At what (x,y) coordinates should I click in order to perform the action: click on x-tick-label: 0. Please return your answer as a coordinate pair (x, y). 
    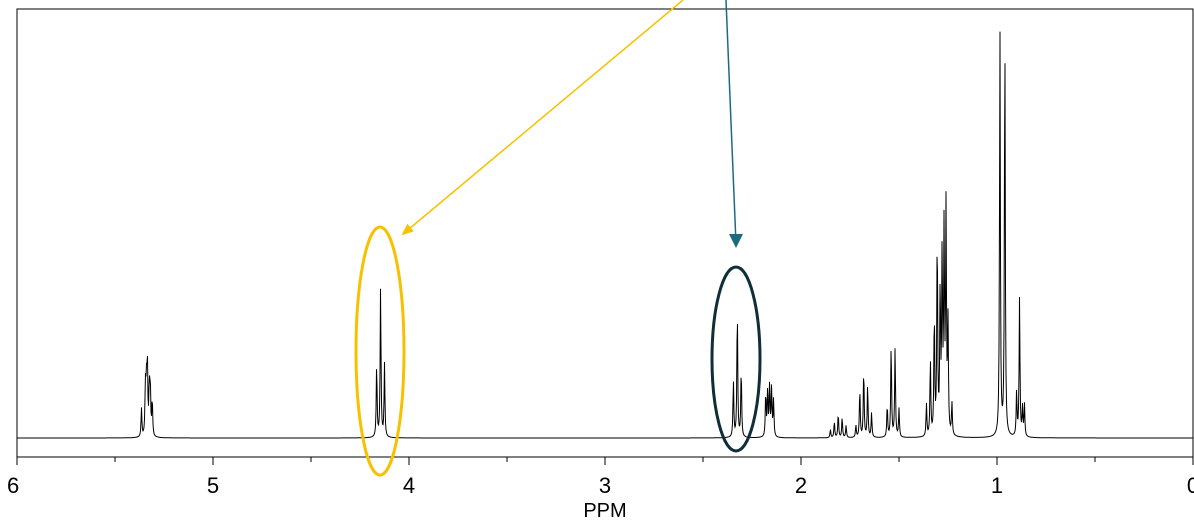
    Looking at the image, I should click on (1190, 485).